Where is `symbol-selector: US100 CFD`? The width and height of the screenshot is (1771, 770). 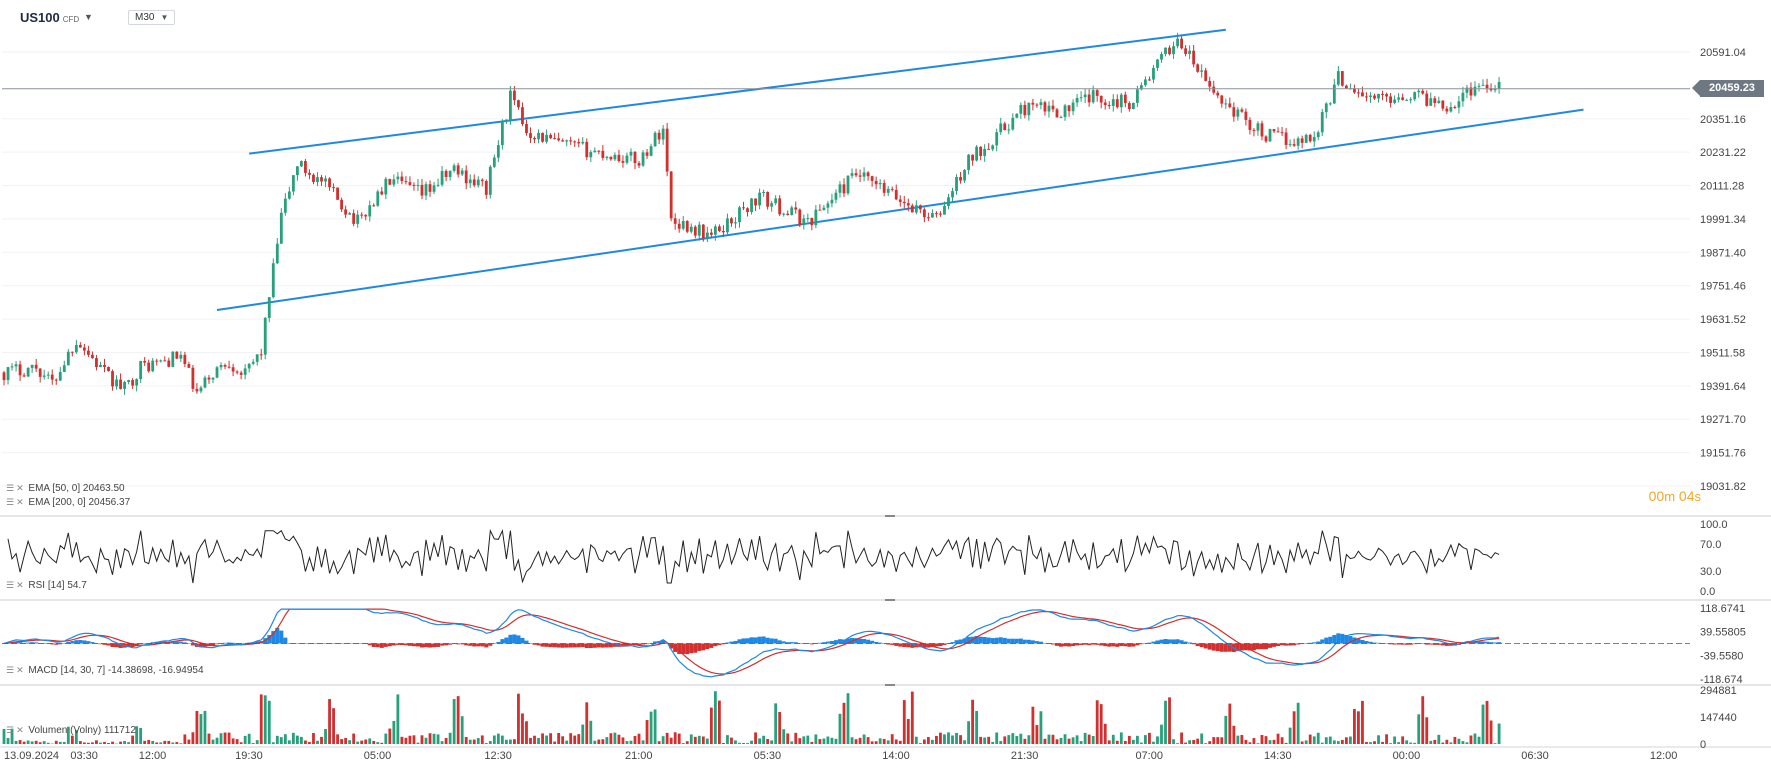
symbol-selector: US100 CFD is located at coordinates (49, 17).